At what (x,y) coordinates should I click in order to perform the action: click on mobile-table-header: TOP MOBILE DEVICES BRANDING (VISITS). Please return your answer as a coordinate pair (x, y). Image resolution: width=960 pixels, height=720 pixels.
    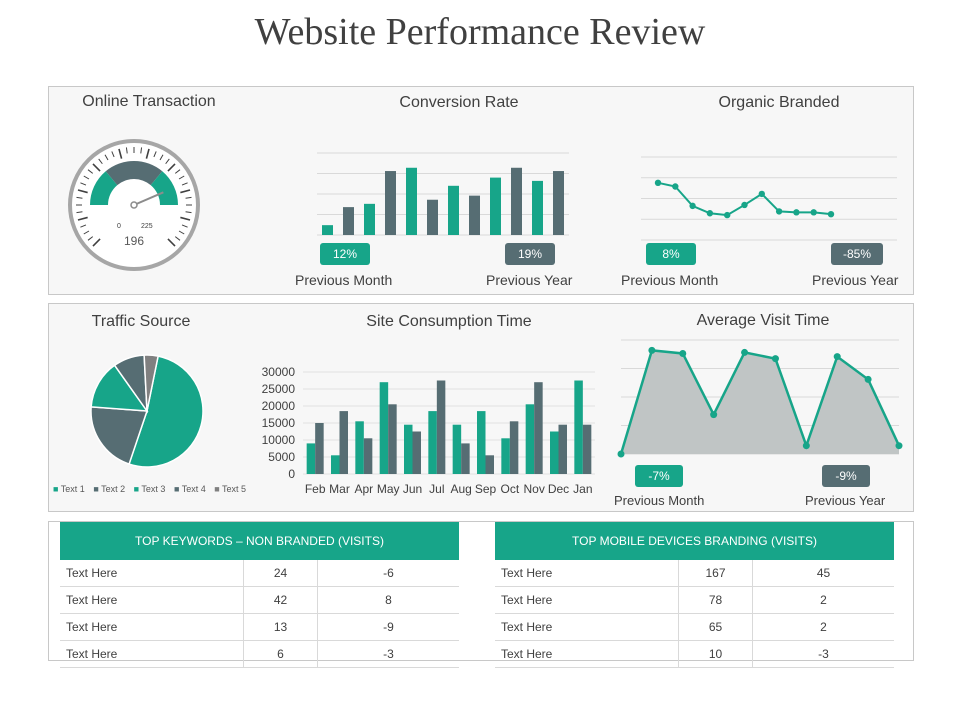
    Looking at the image, I should click on (694, 541).